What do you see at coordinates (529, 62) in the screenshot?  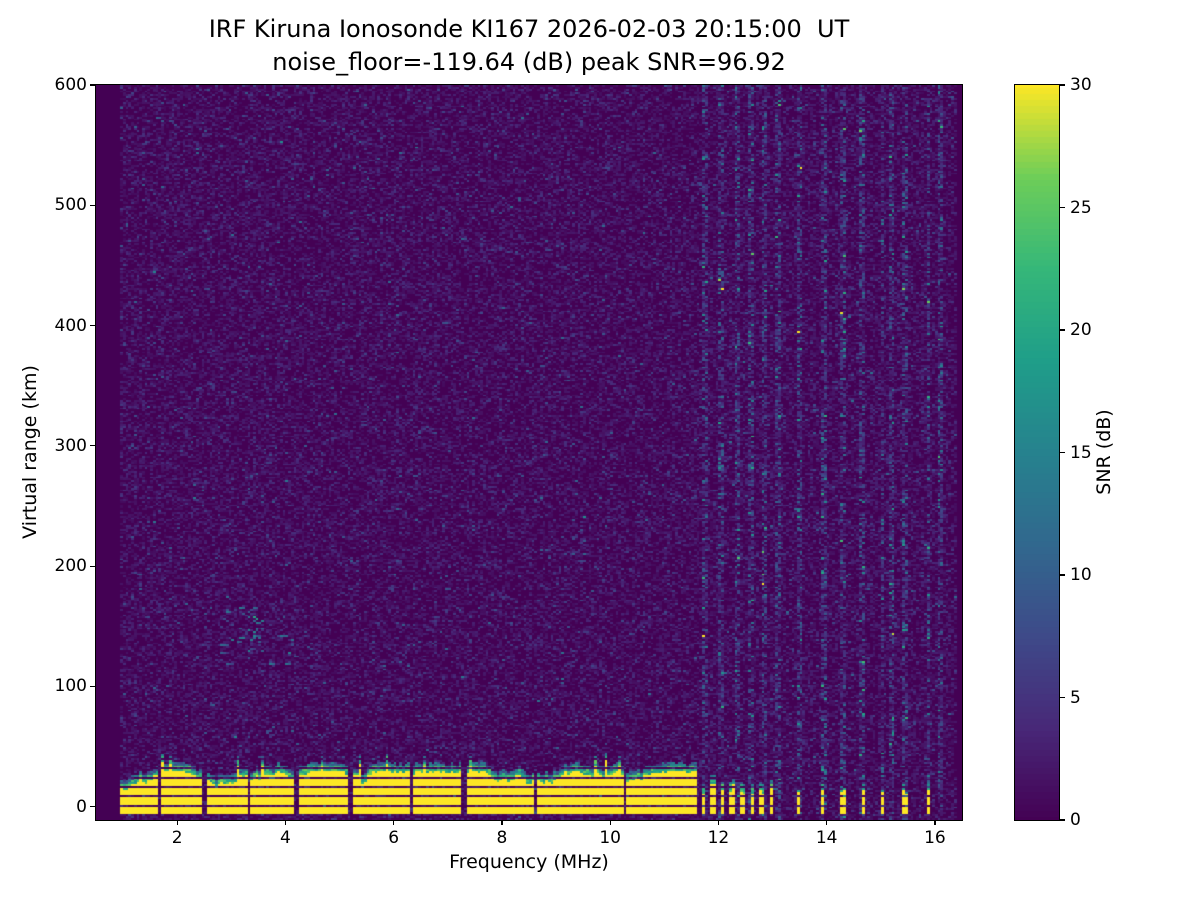 I see `chart-subtitle: noise_floor=-119.64 (dB) peak SNR=96.92` at bounding box center [529, 62].